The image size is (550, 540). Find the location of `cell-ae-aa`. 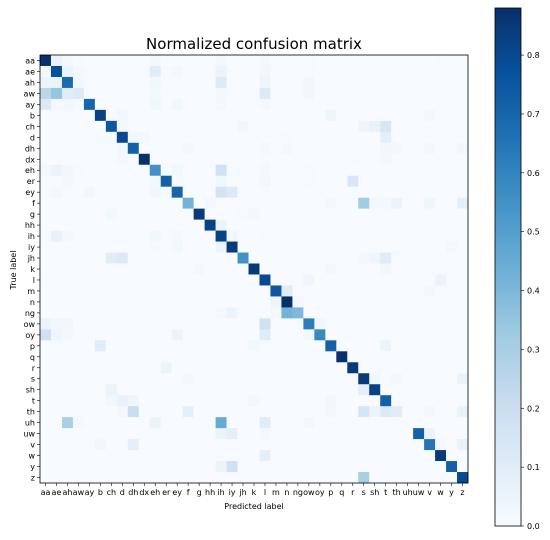

cell-ae-aa is located at coordinates (46, 71).